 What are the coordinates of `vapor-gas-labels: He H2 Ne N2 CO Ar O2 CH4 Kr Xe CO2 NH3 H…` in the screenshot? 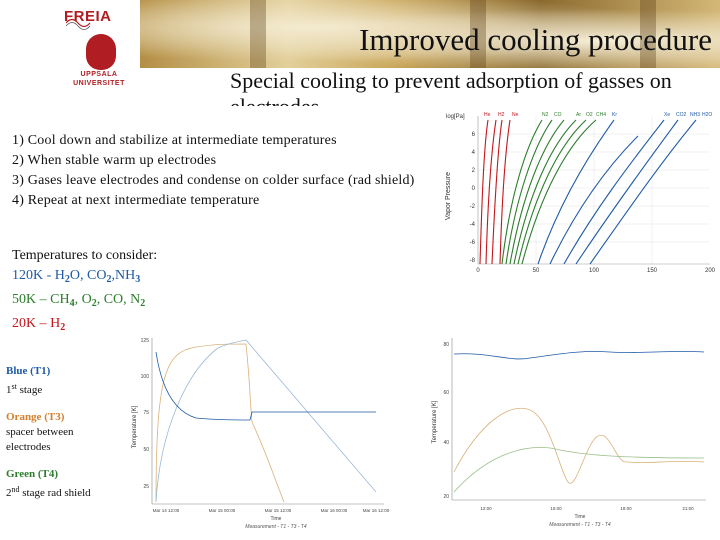 It's located at (598, 115).